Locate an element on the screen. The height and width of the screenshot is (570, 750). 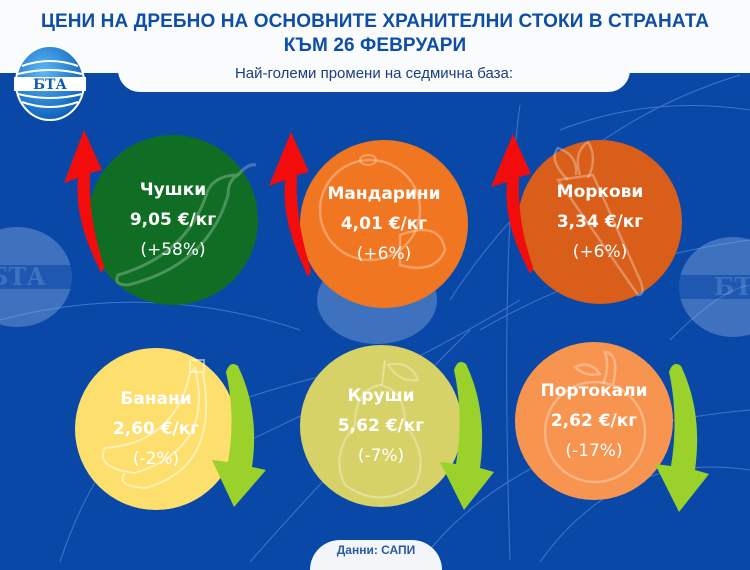
pepper-icon is located at coordinates (186, 225).